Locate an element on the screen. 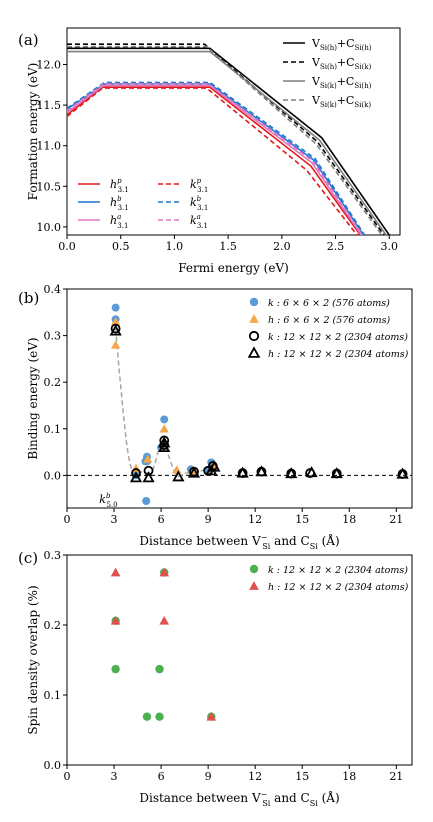 The image size is (433, 822). annotation-label: kb 5.0 is located at coordinates (108, 500).